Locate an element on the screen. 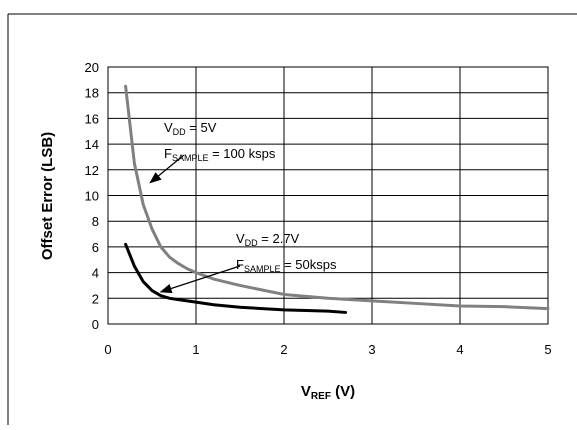  x-tick-labels: 0 1 2 3 4 5 is located at coordinates (327, 349).